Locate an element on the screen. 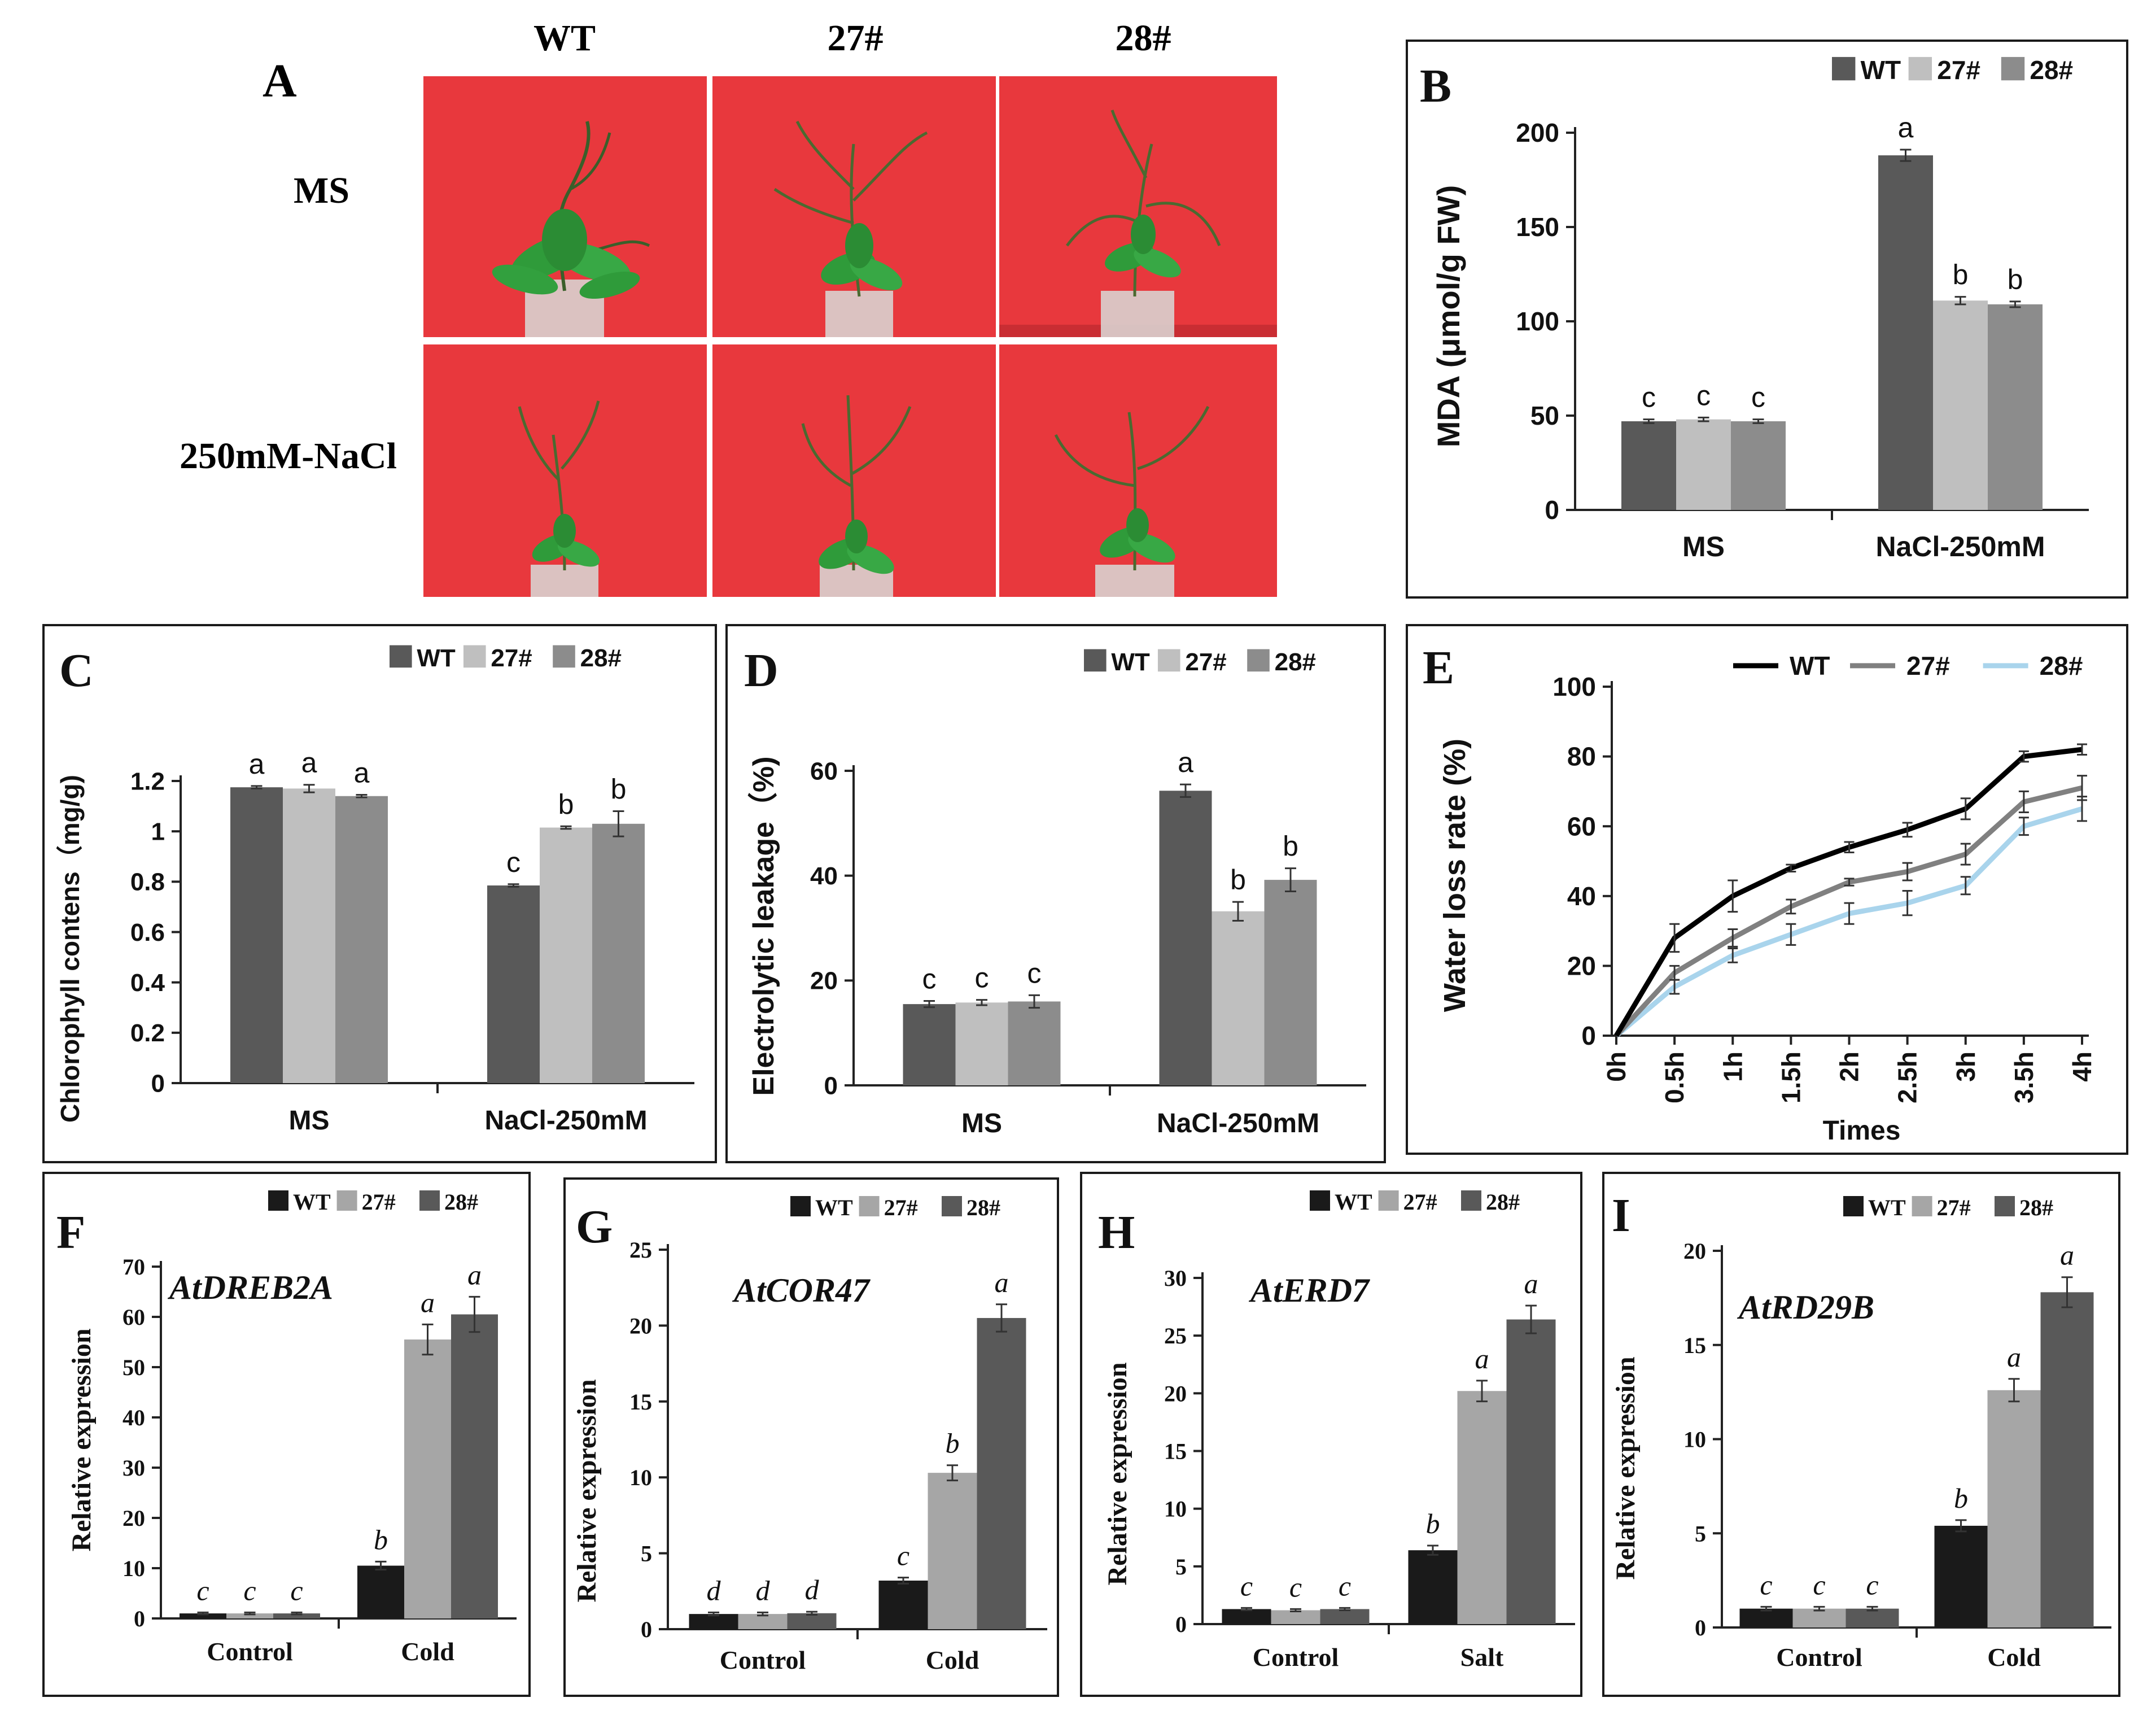 The width and height of the screenshot is (2156, 1715). series-line-WT is located at coordinates (1848, 892).